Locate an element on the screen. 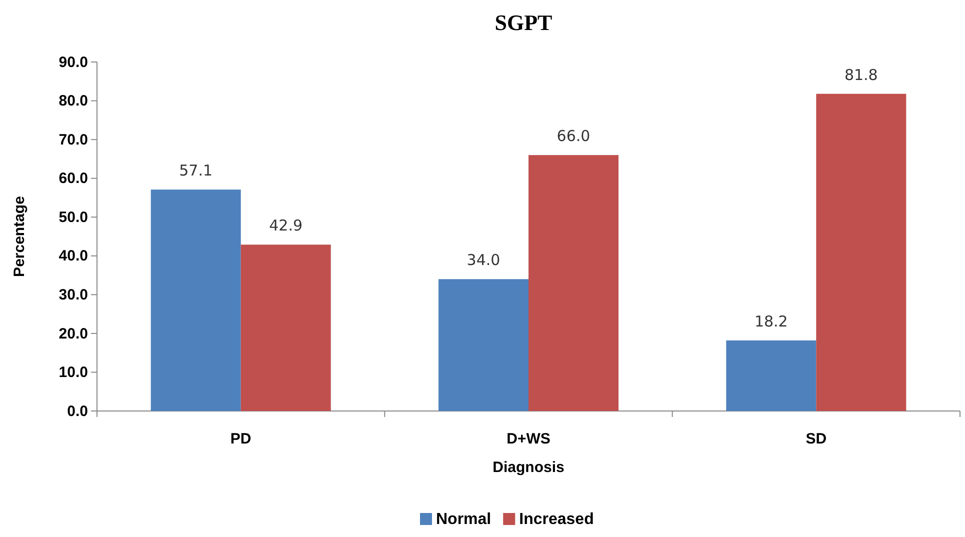 The width and height of the screenshot is (965, 537). y-axis-title: Percentage is located at coordinates (19, 236).